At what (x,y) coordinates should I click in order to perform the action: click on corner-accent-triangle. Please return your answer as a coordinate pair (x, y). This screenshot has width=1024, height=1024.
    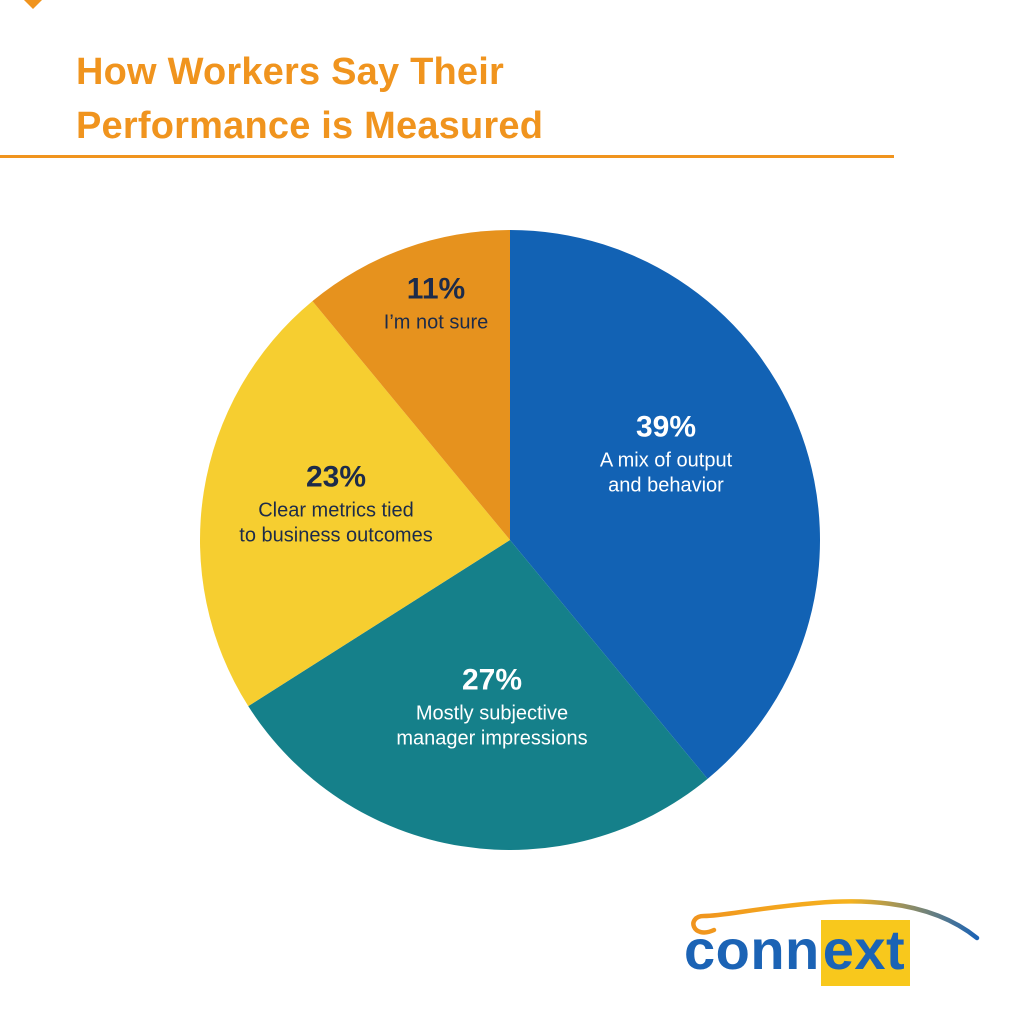
    Looking at the image, I should click on (33, 4).